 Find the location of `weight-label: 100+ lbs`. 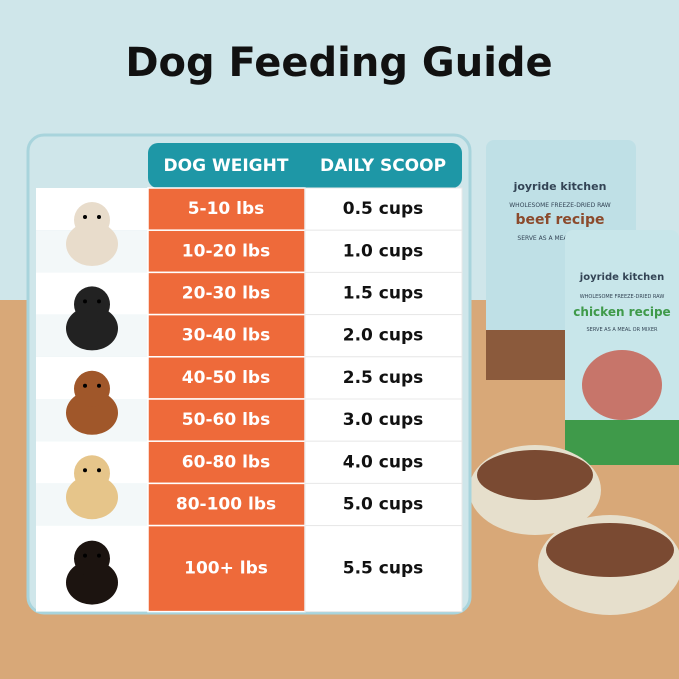

weight-label: 100+ lbs is located at coordinates (226, 569).